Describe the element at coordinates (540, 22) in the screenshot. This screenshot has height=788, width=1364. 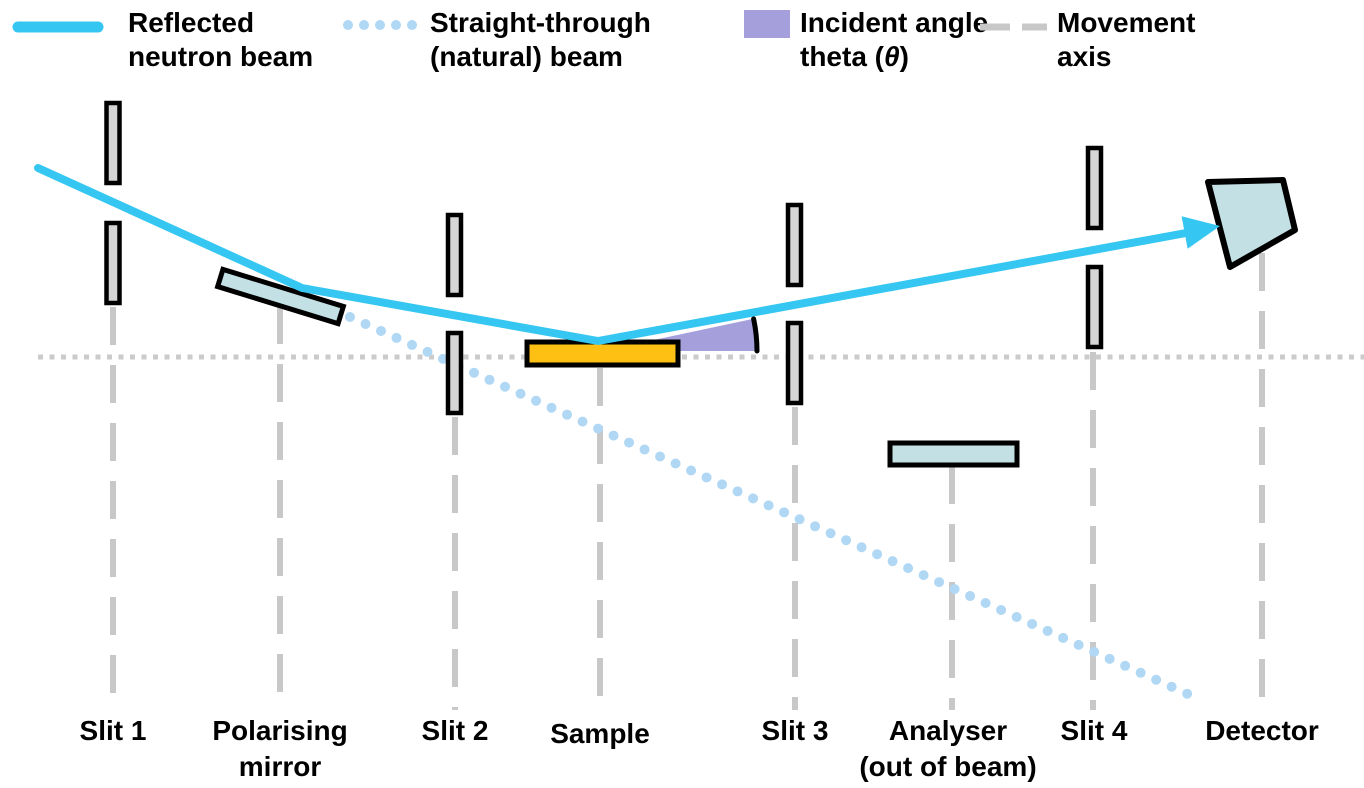
I see `legend-straight-through-line1: Straight-through` at that location.